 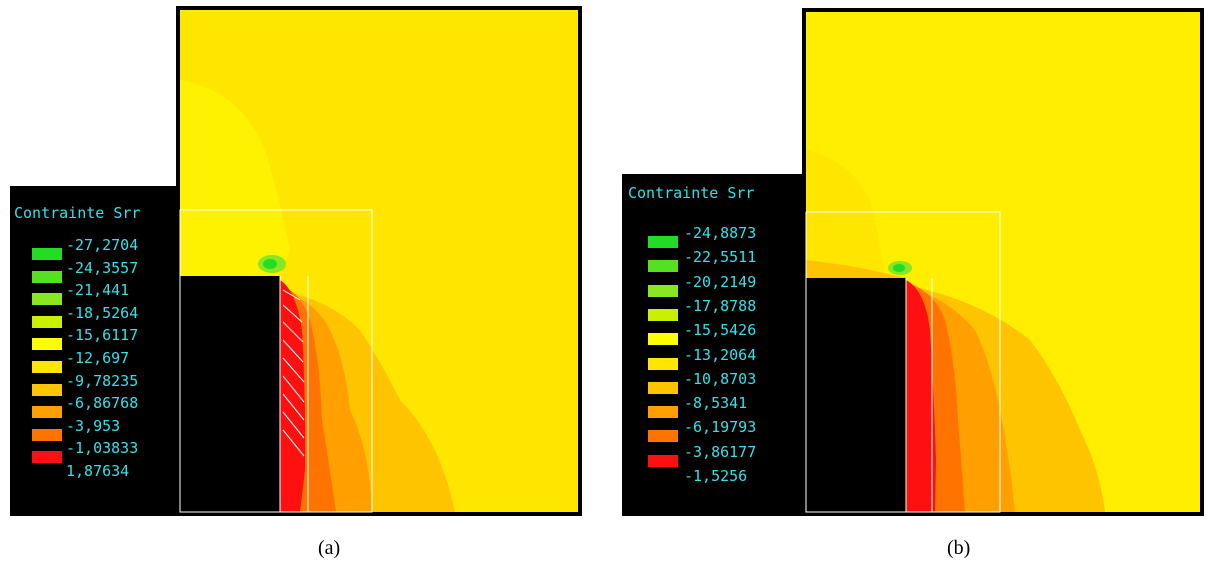 What do you see at coordinates (921, 396) in the screenshot?
I see `panel-b-zone-red` at bounding box center [921, 396].